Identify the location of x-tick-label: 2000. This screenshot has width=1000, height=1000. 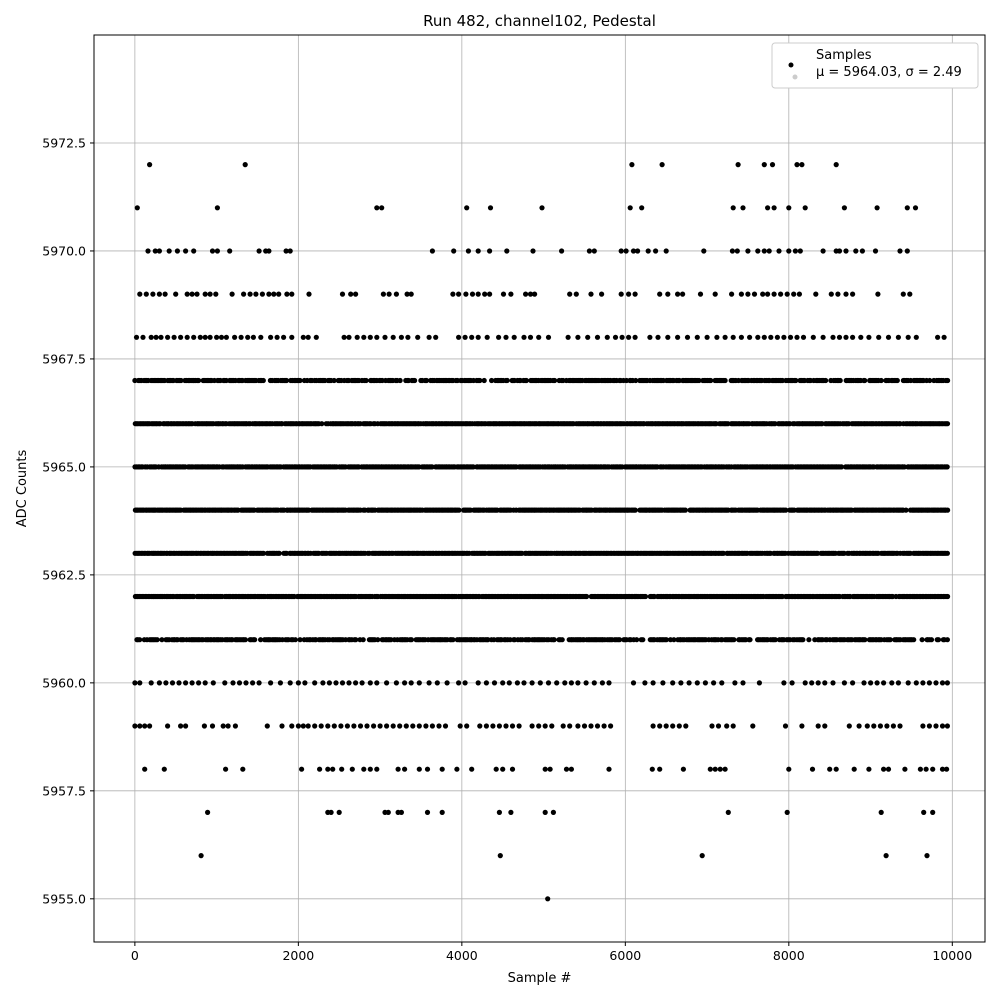
(298, 955).